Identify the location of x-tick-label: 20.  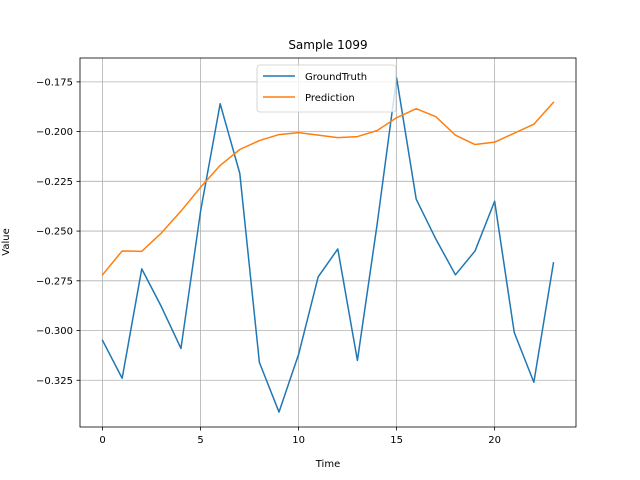
(494, 440).